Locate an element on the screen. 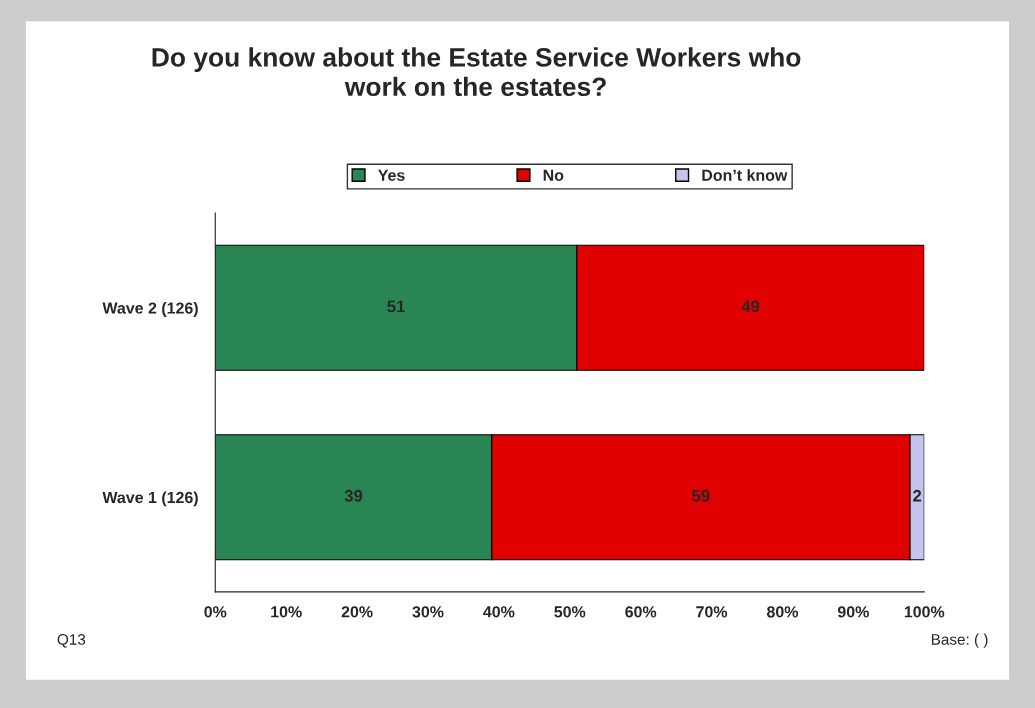 This screenshot has width=1035, height=708. legend-label: No is located at coordinates (553, 175).